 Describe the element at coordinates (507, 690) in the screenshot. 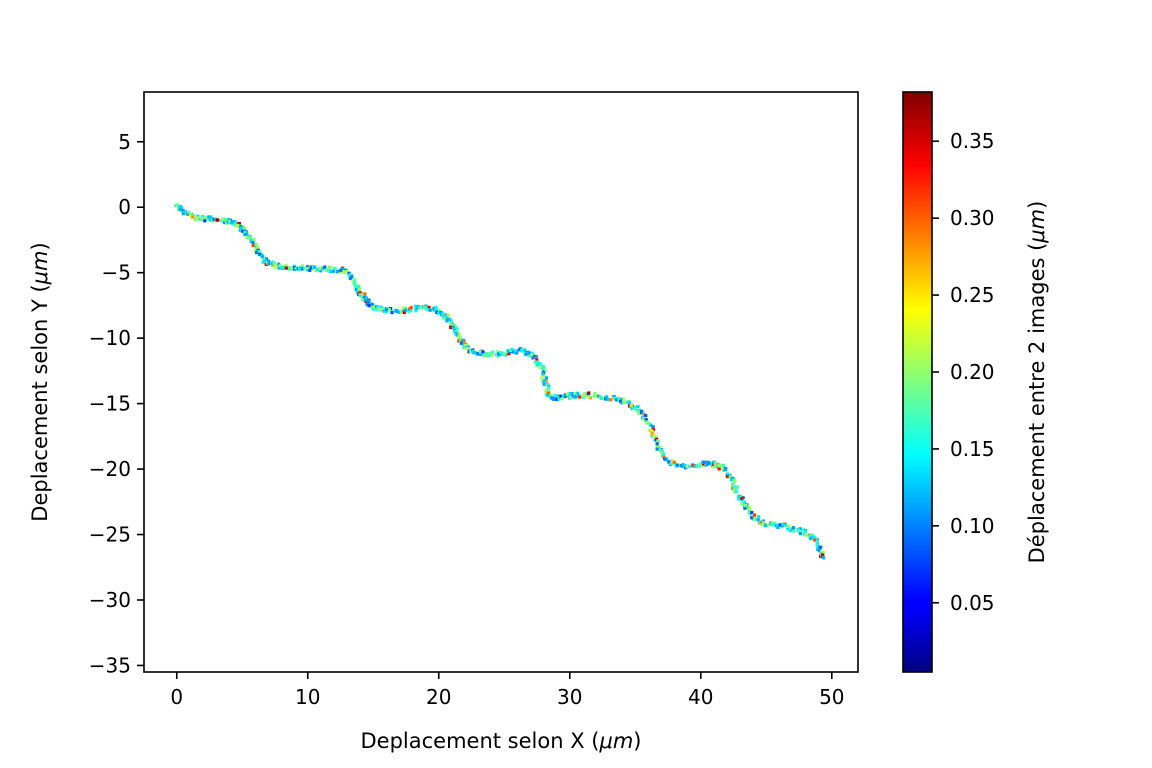

I see `x-axis-ticks: 0 10 20 30 40 50` at that location.